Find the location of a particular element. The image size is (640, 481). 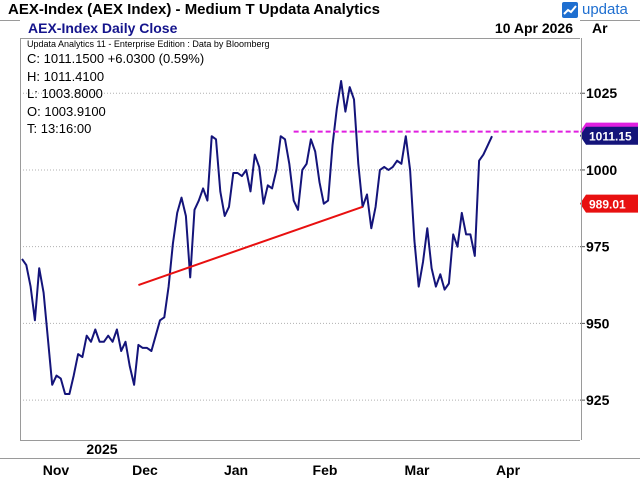

close-value: C: 1011.1500 +6.0300 (0.59%) is located at coordinates (116, 58).